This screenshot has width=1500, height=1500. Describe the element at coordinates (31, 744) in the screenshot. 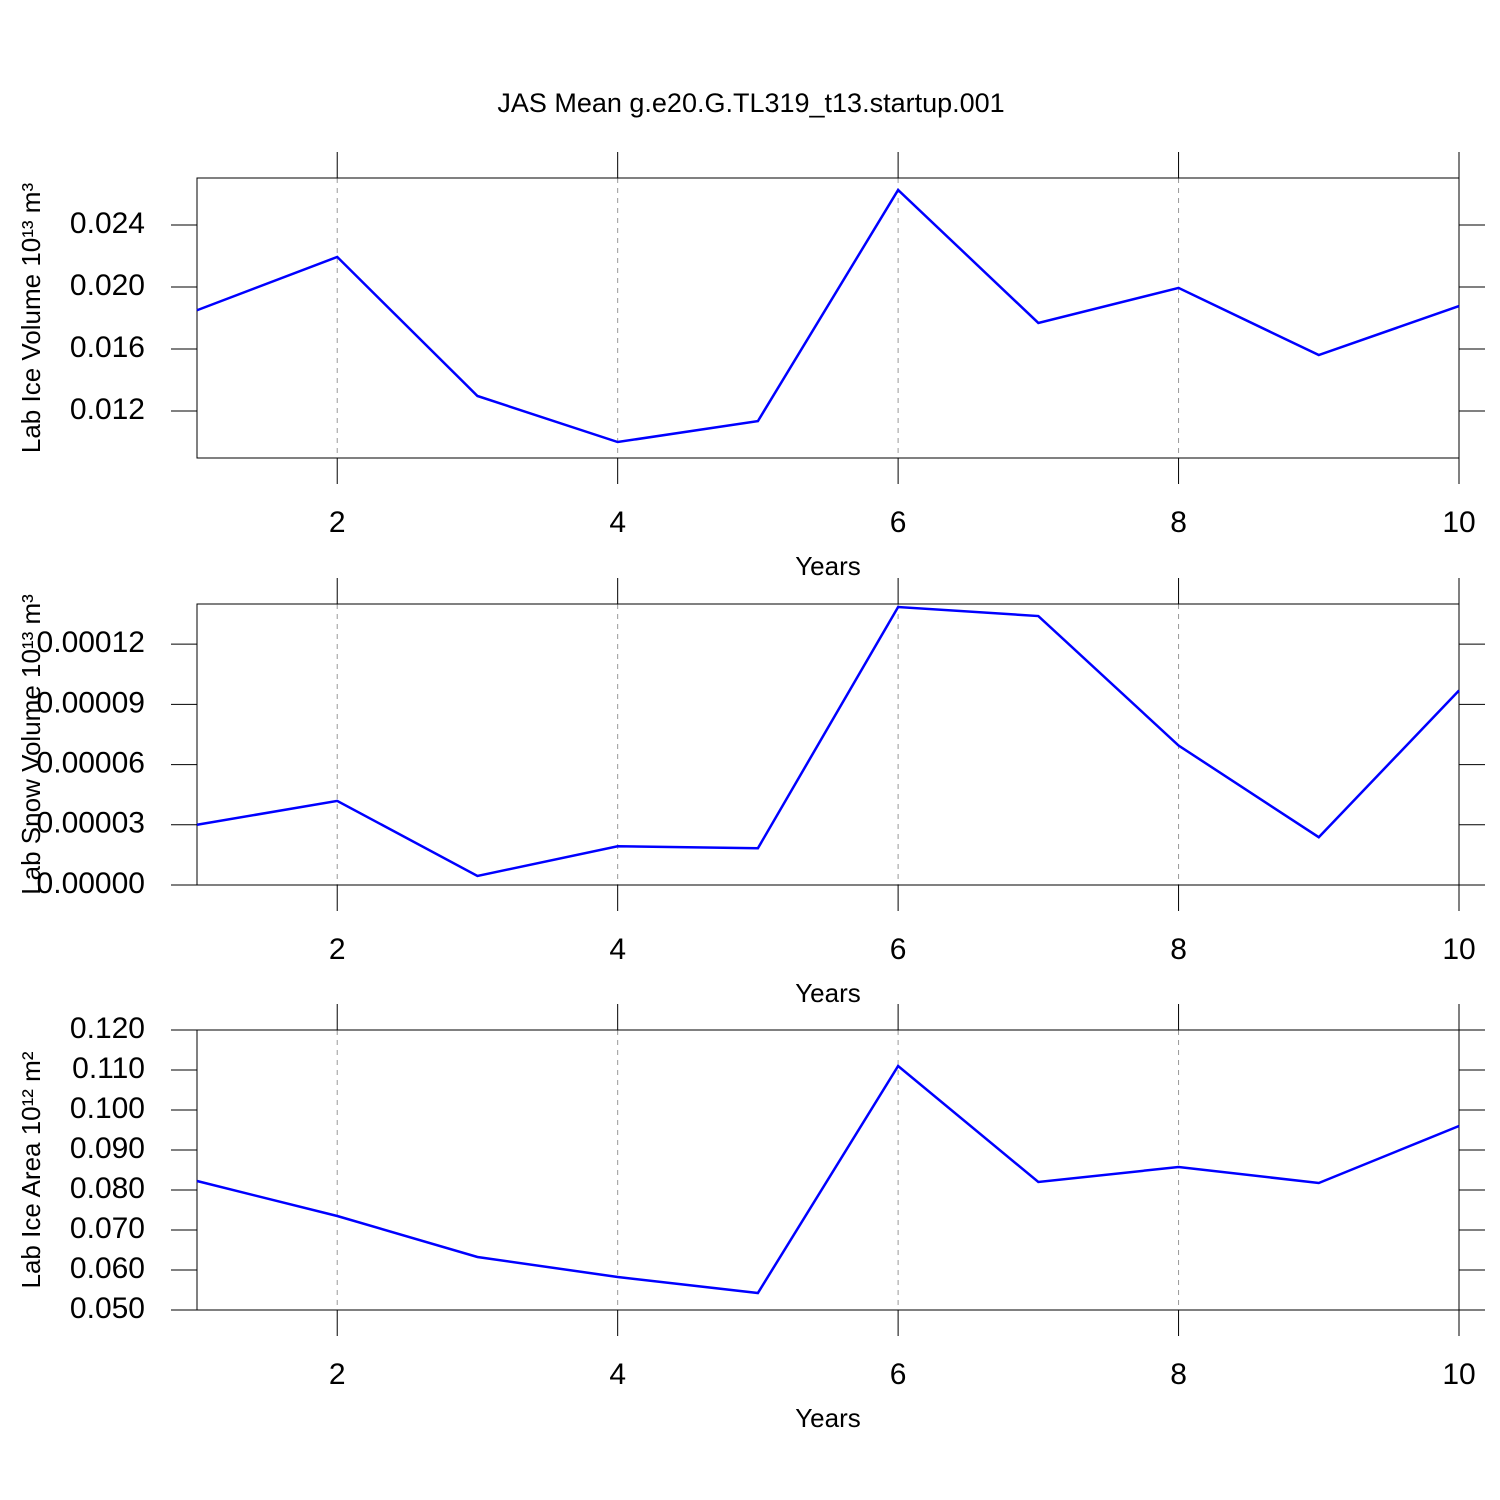

I see `y-axis-label: Lab Snow Volume 10¹³ m³` at that location.